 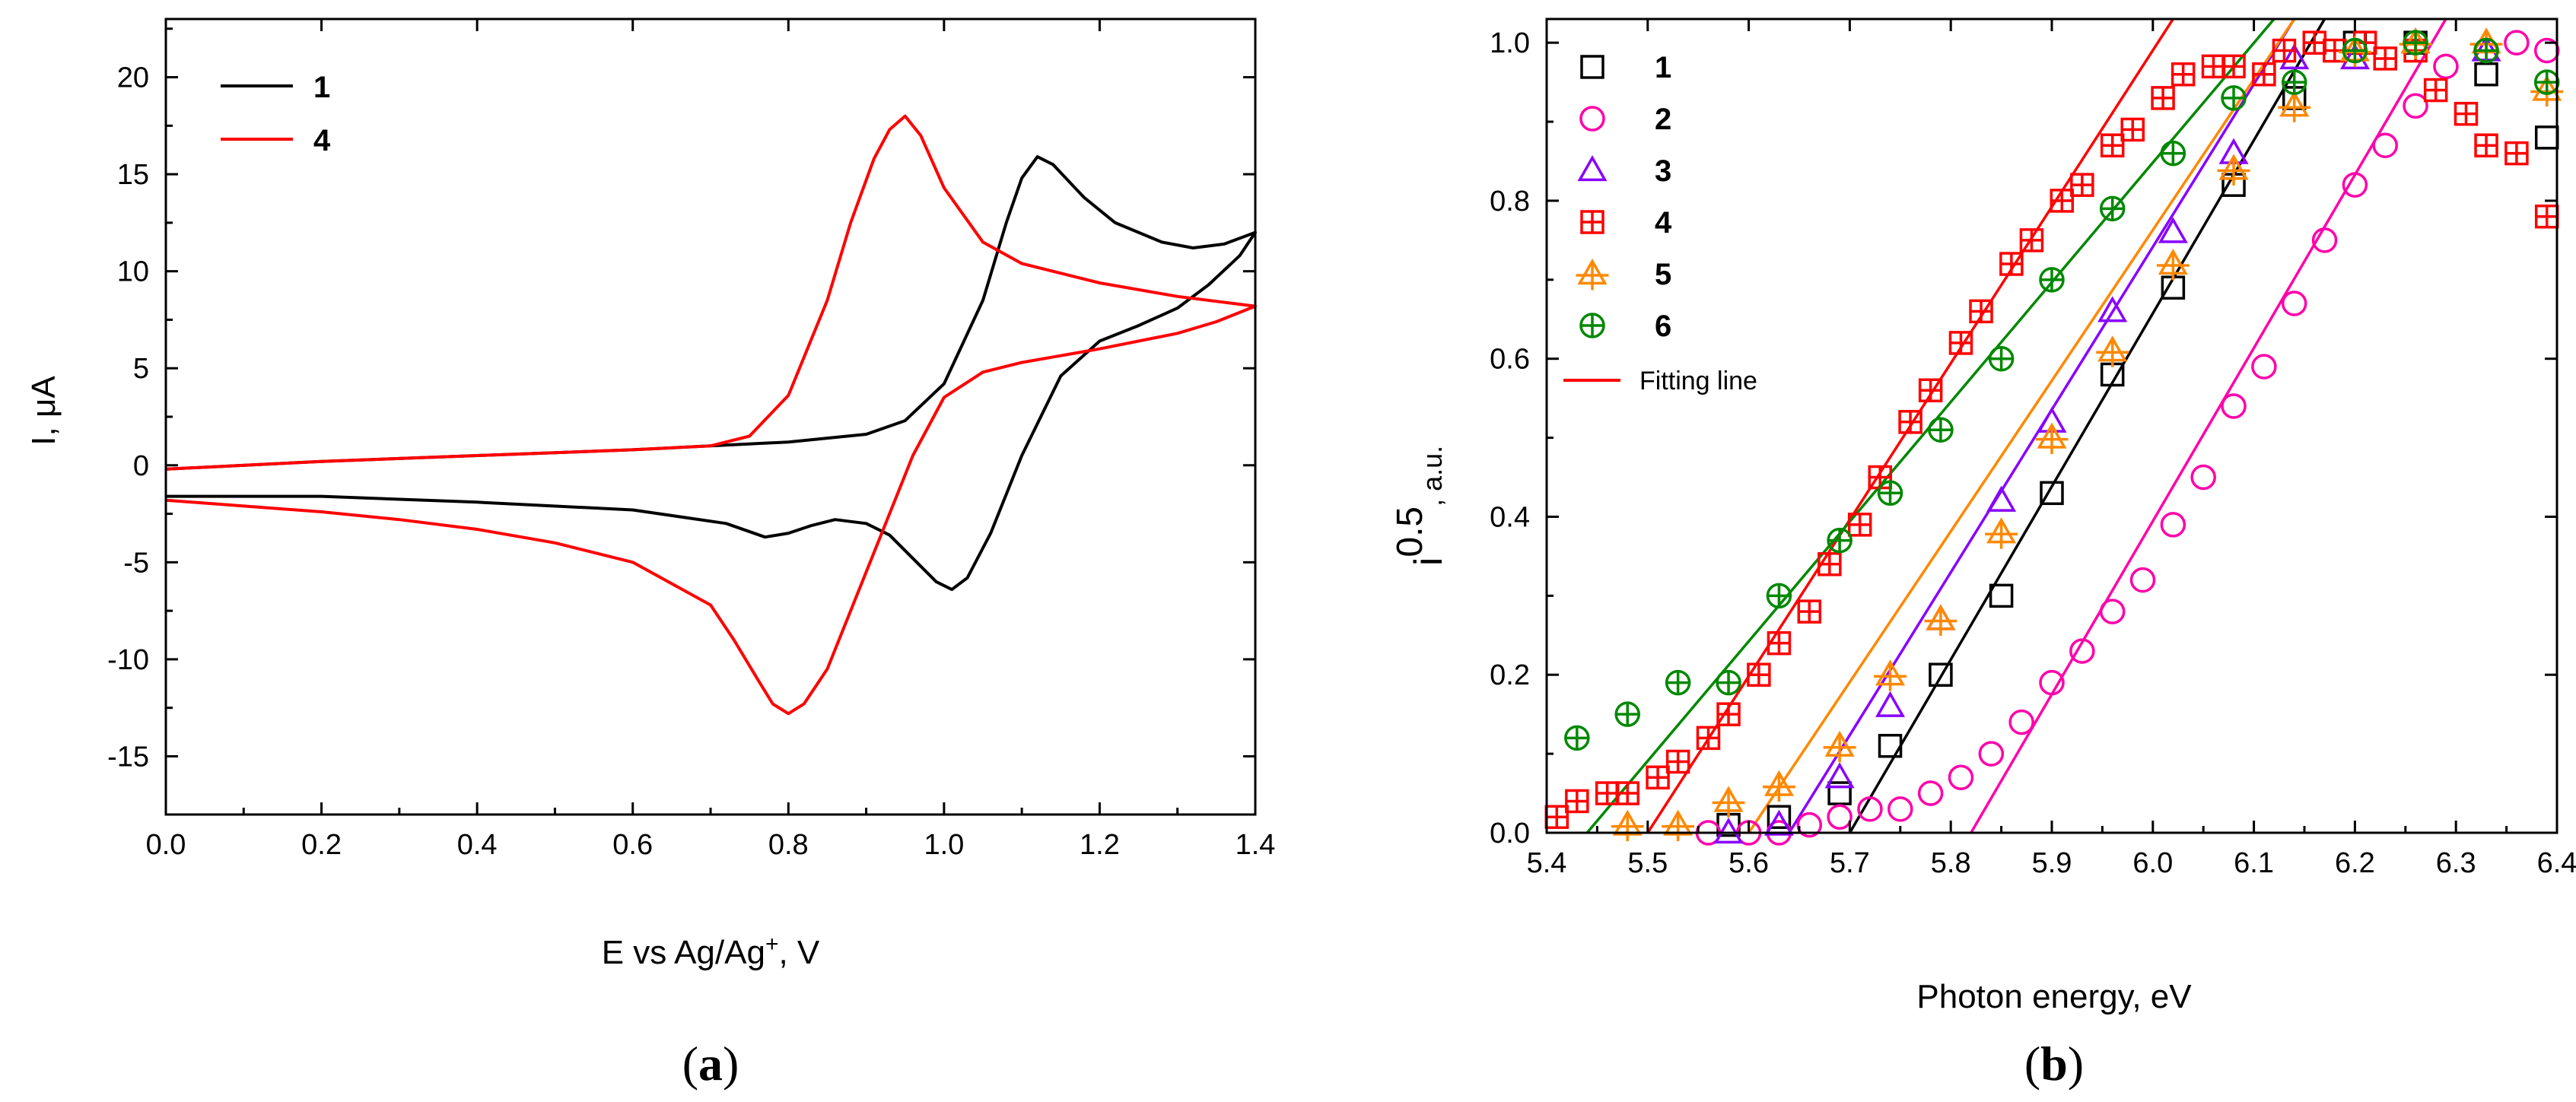 What do you see at coordinates (136, 563) in the screenshot?
I see `panel-a-y-tick-label: -5` at bounding box center [136, 563].